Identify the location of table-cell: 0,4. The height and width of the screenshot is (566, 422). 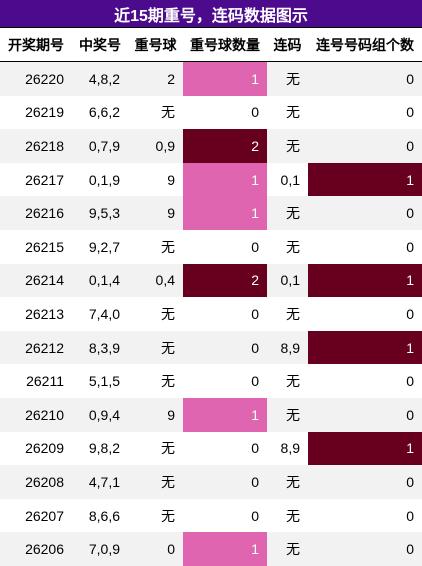
(155, 280).